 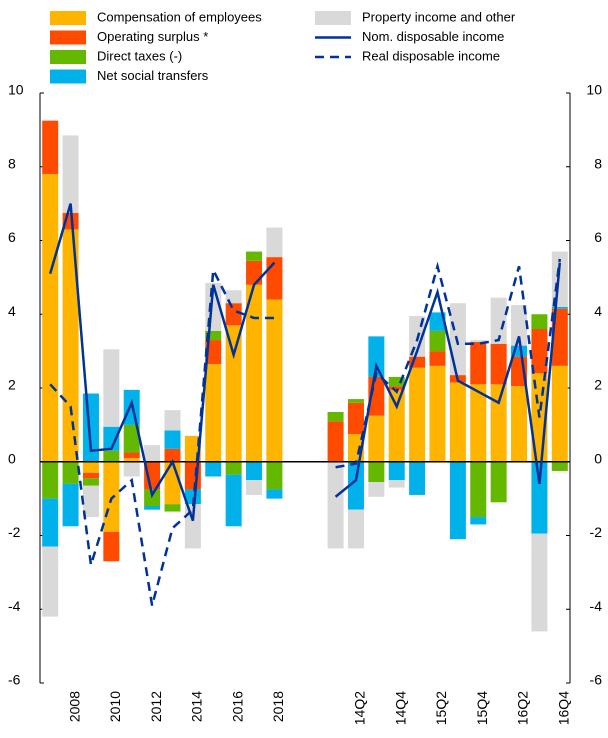 I want to click on y-tick-label: -6, so click(x=14, y=680).